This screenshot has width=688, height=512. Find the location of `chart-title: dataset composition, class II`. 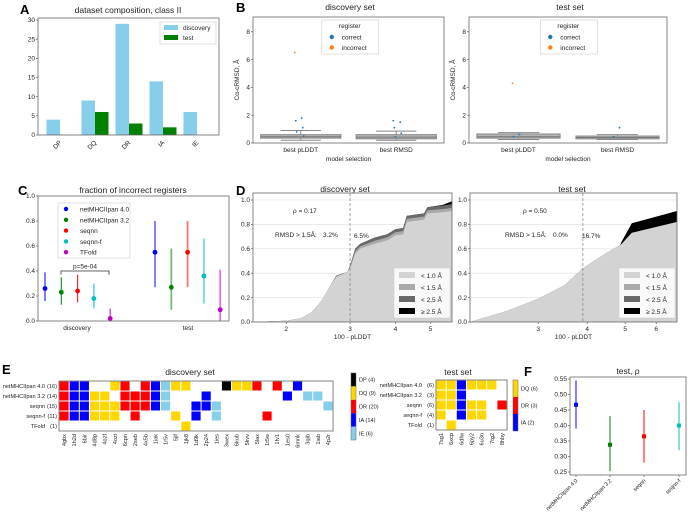

chart-title: dataset composition, class II is located at coordinates (128, 10).